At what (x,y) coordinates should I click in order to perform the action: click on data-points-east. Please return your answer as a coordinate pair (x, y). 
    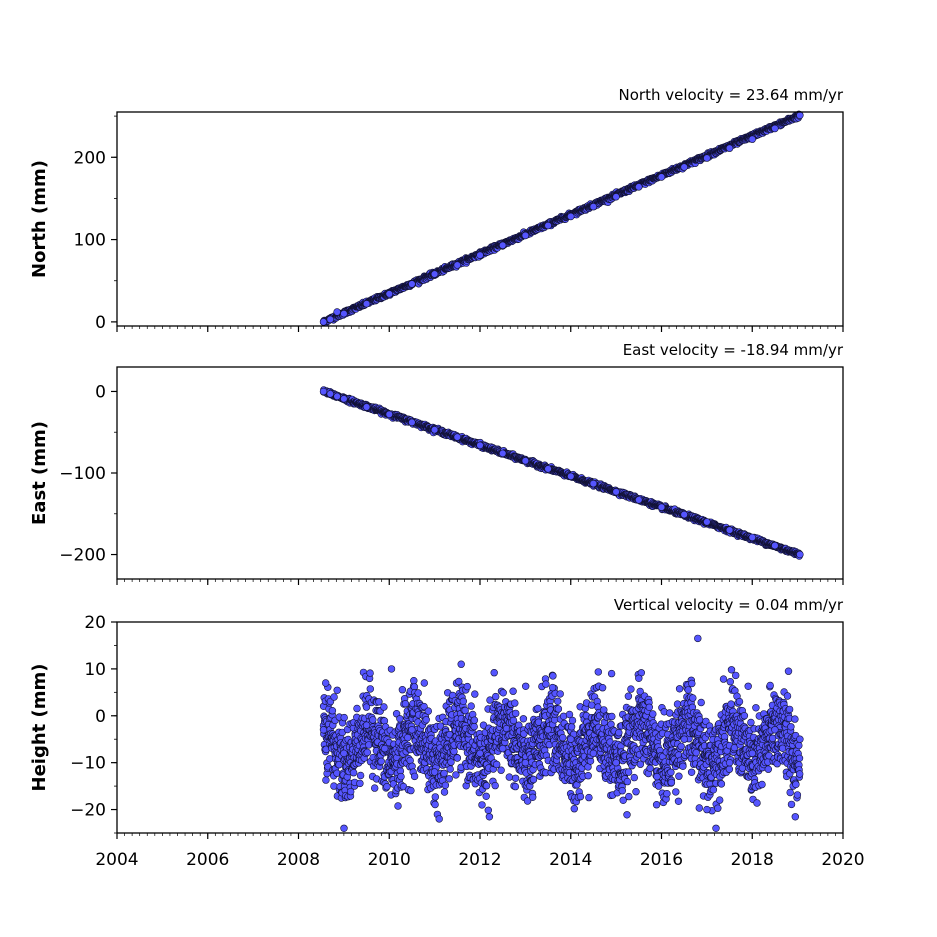
    Looking at the image, I should click on (561, 473).